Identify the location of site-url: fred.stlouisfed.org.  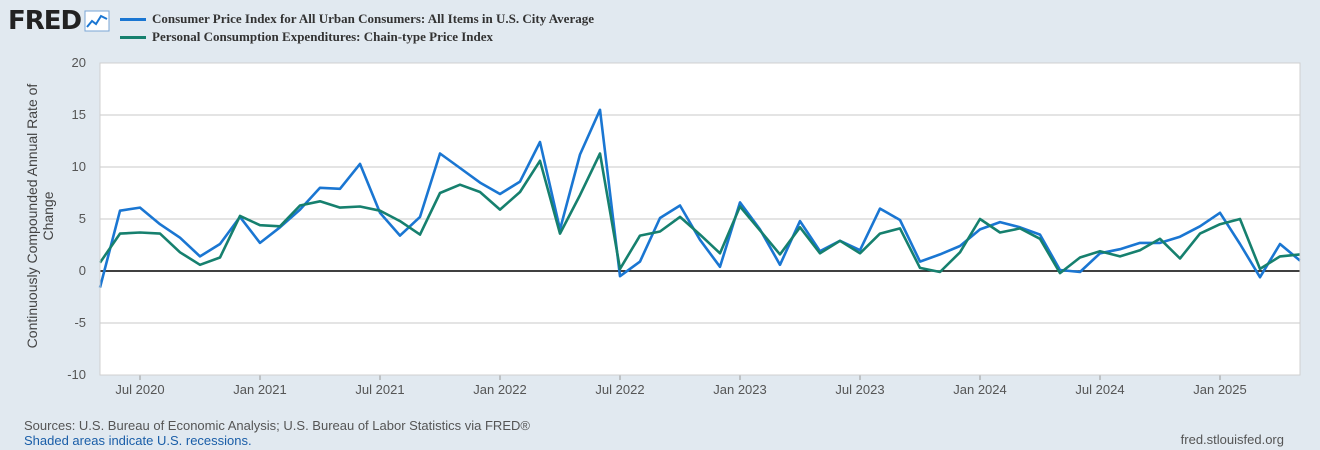
(1232, 439).